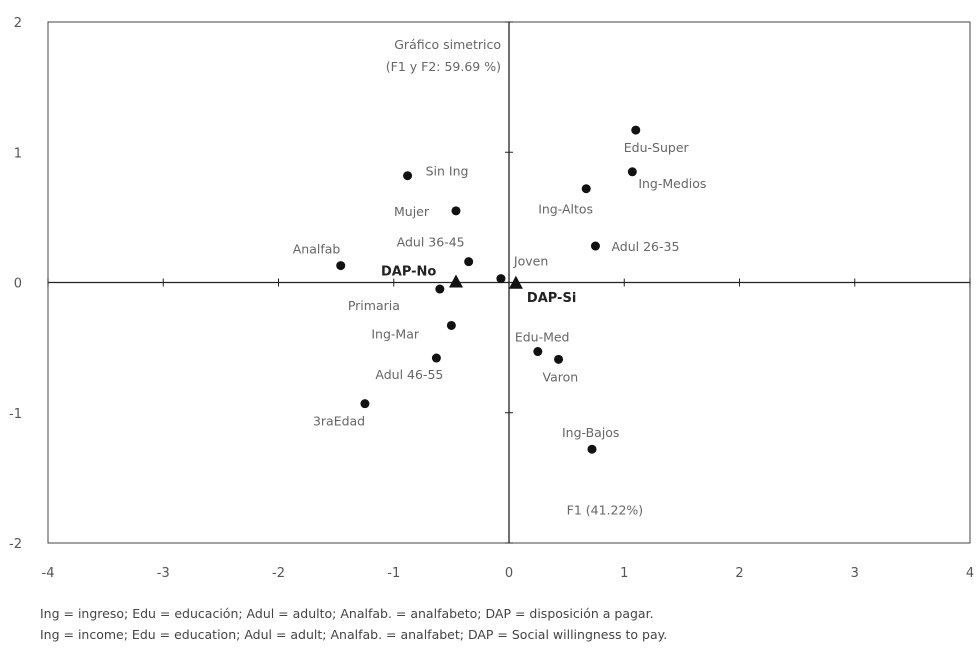 This screenshot has height=651, width=977. What do you see at coordinates (443, 66) in the screenshot?
I see `chart-subtitle: (F1 y F2: 59.69 %)` at bounding box center [443, 66].